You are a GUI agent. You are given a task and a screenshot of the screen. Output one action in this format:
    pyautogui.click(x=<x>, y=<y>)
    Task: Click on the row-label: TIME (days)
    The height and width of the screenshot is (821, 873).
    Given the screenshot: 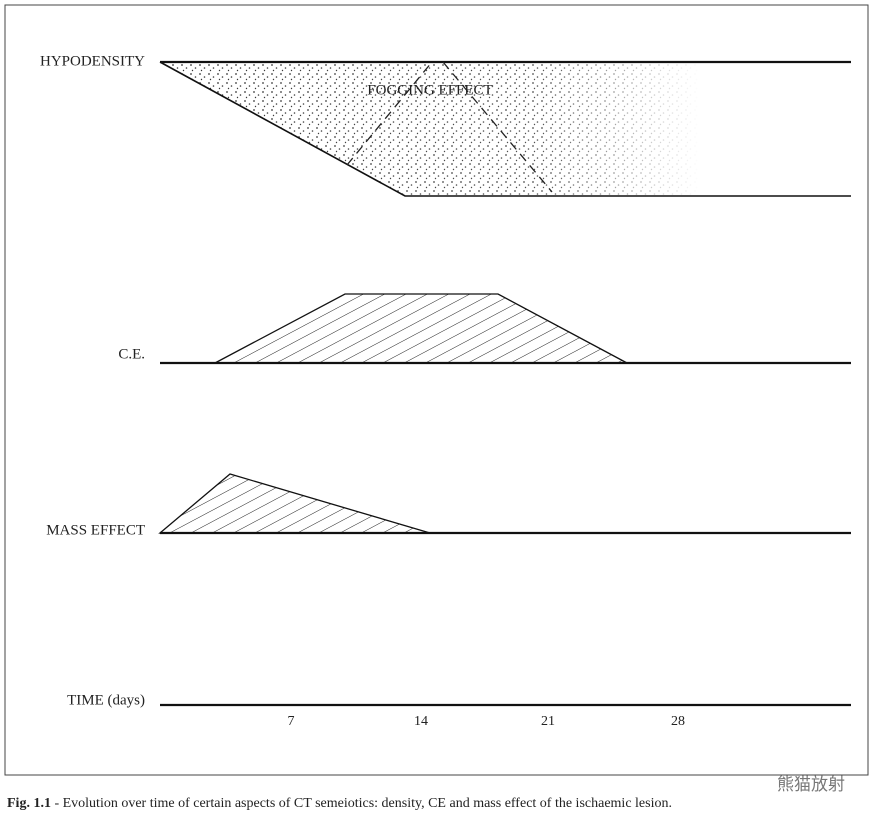 What is the action you would take?
    pyautogui.click(x=106, y=700)
    